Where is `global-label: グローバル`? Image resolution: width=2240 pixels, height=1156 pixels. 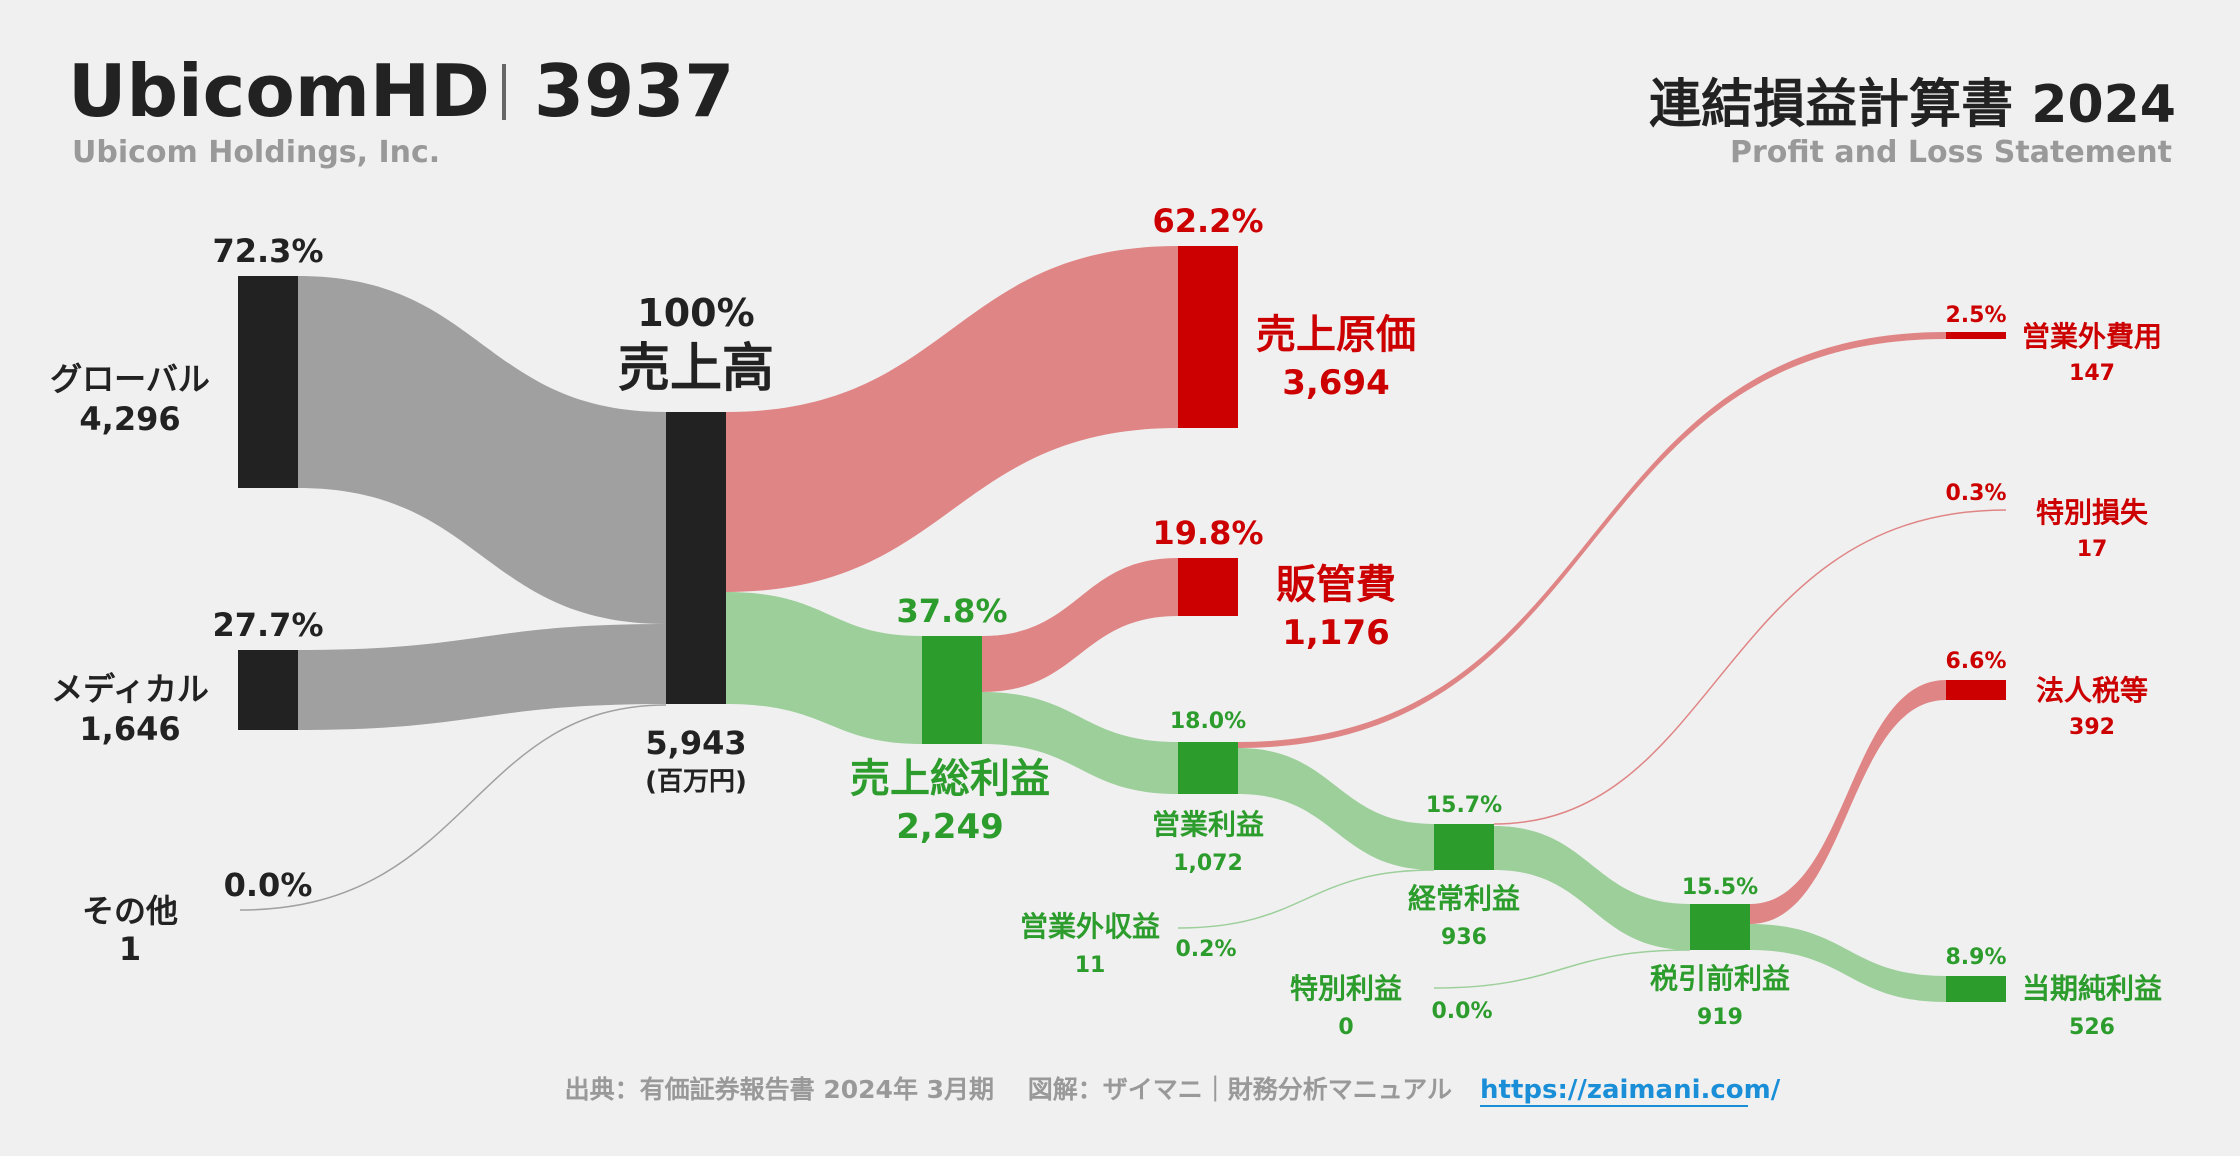
global-label: グローバル is located at coordinates (130, 379).